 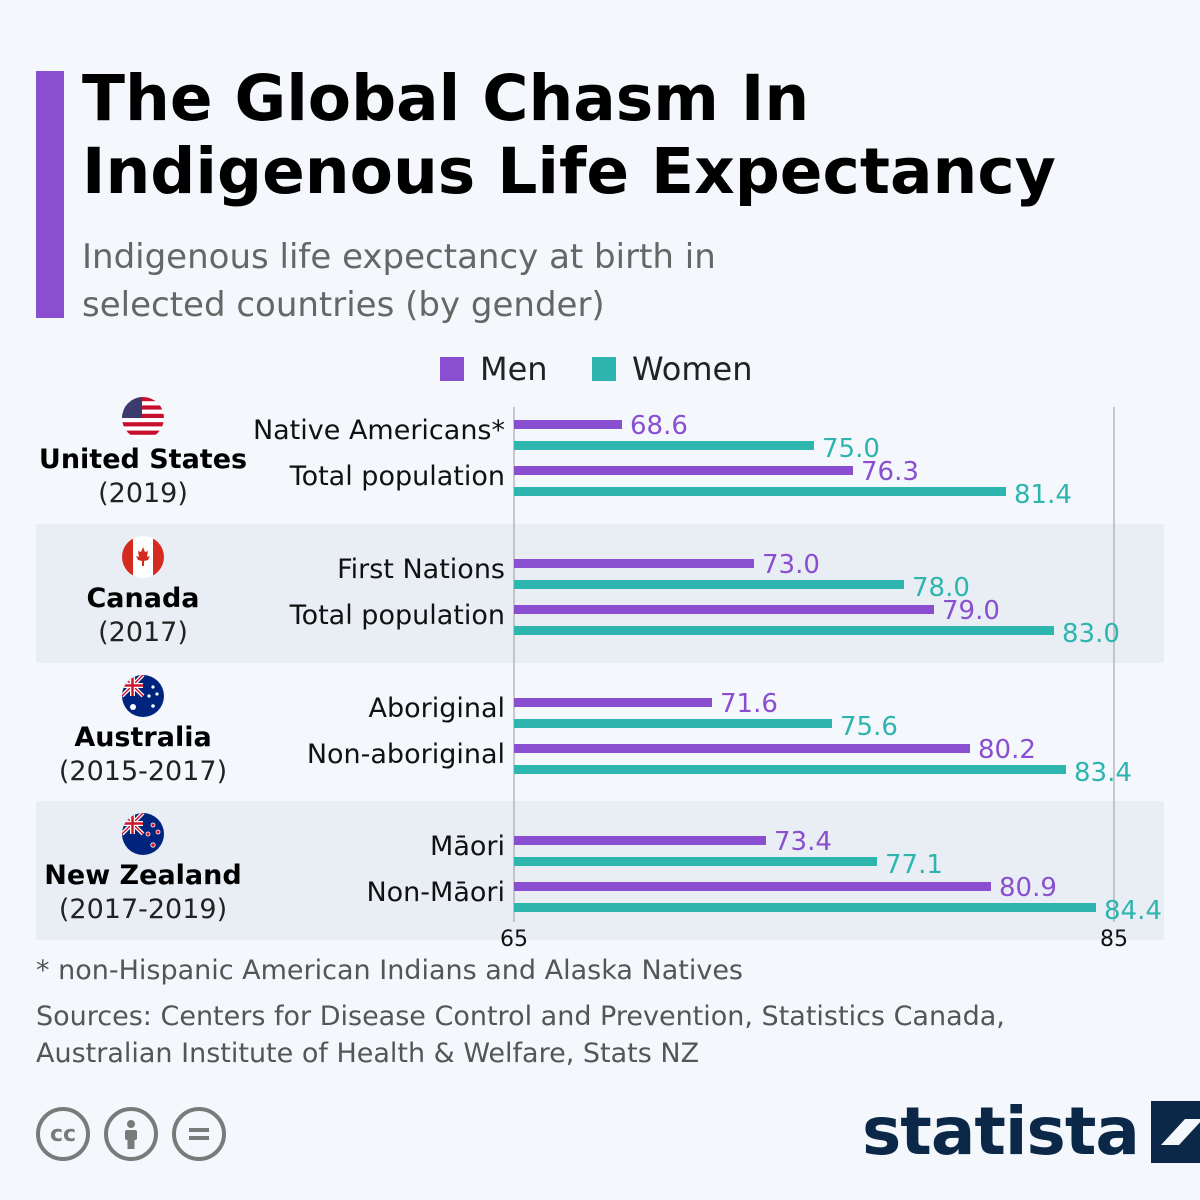 I want to click on category-label: Native Americans*, so click(x=379, y=430).